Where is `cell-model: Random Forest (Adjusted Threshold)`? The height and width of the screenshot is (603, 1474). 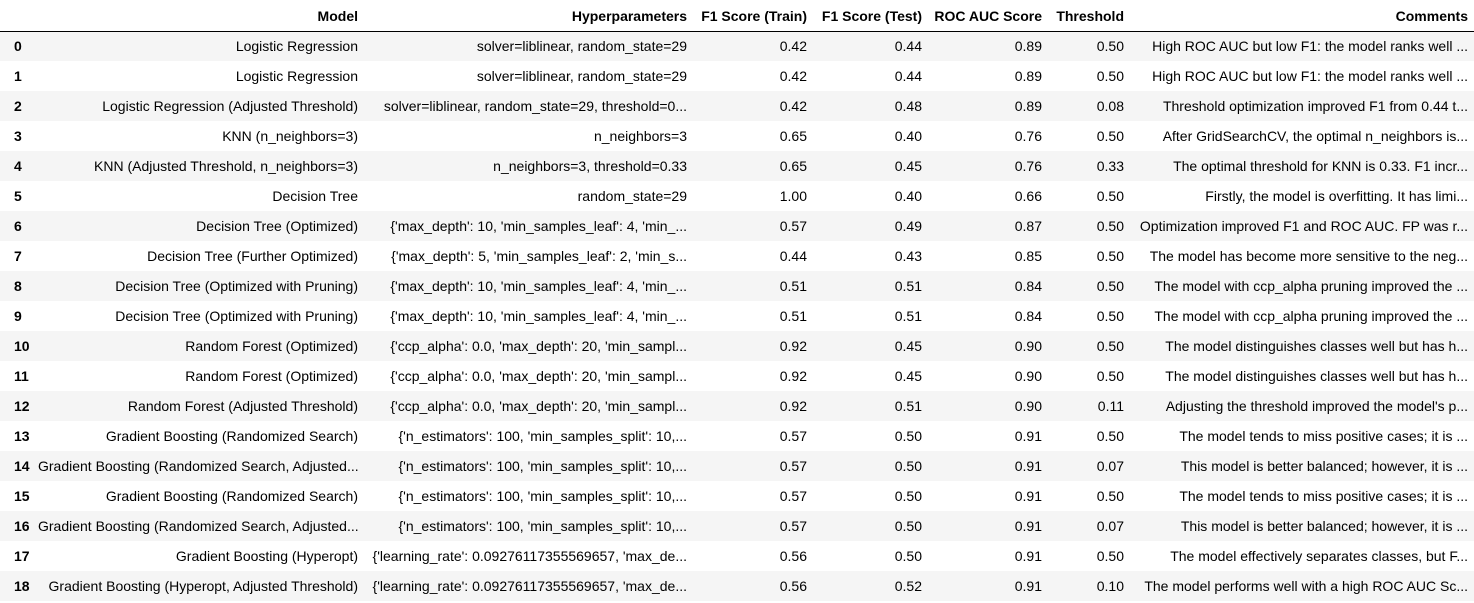 cell-model: Random Forest (Adjusted Threshold) is located at coordinates (242, 406).